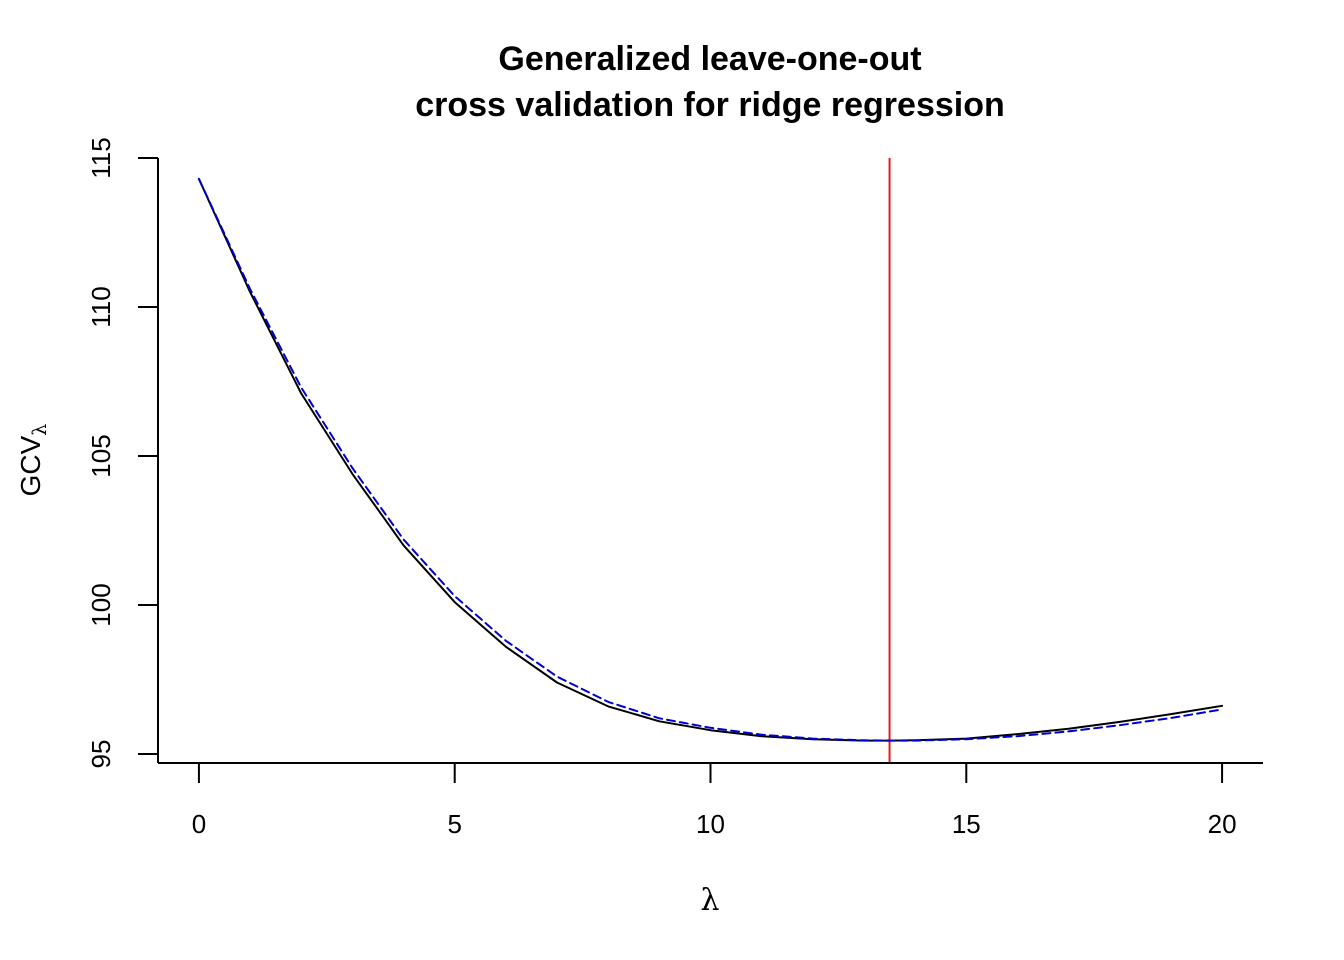  I want to click on x-tick-label: 20, so click(1222, 824).